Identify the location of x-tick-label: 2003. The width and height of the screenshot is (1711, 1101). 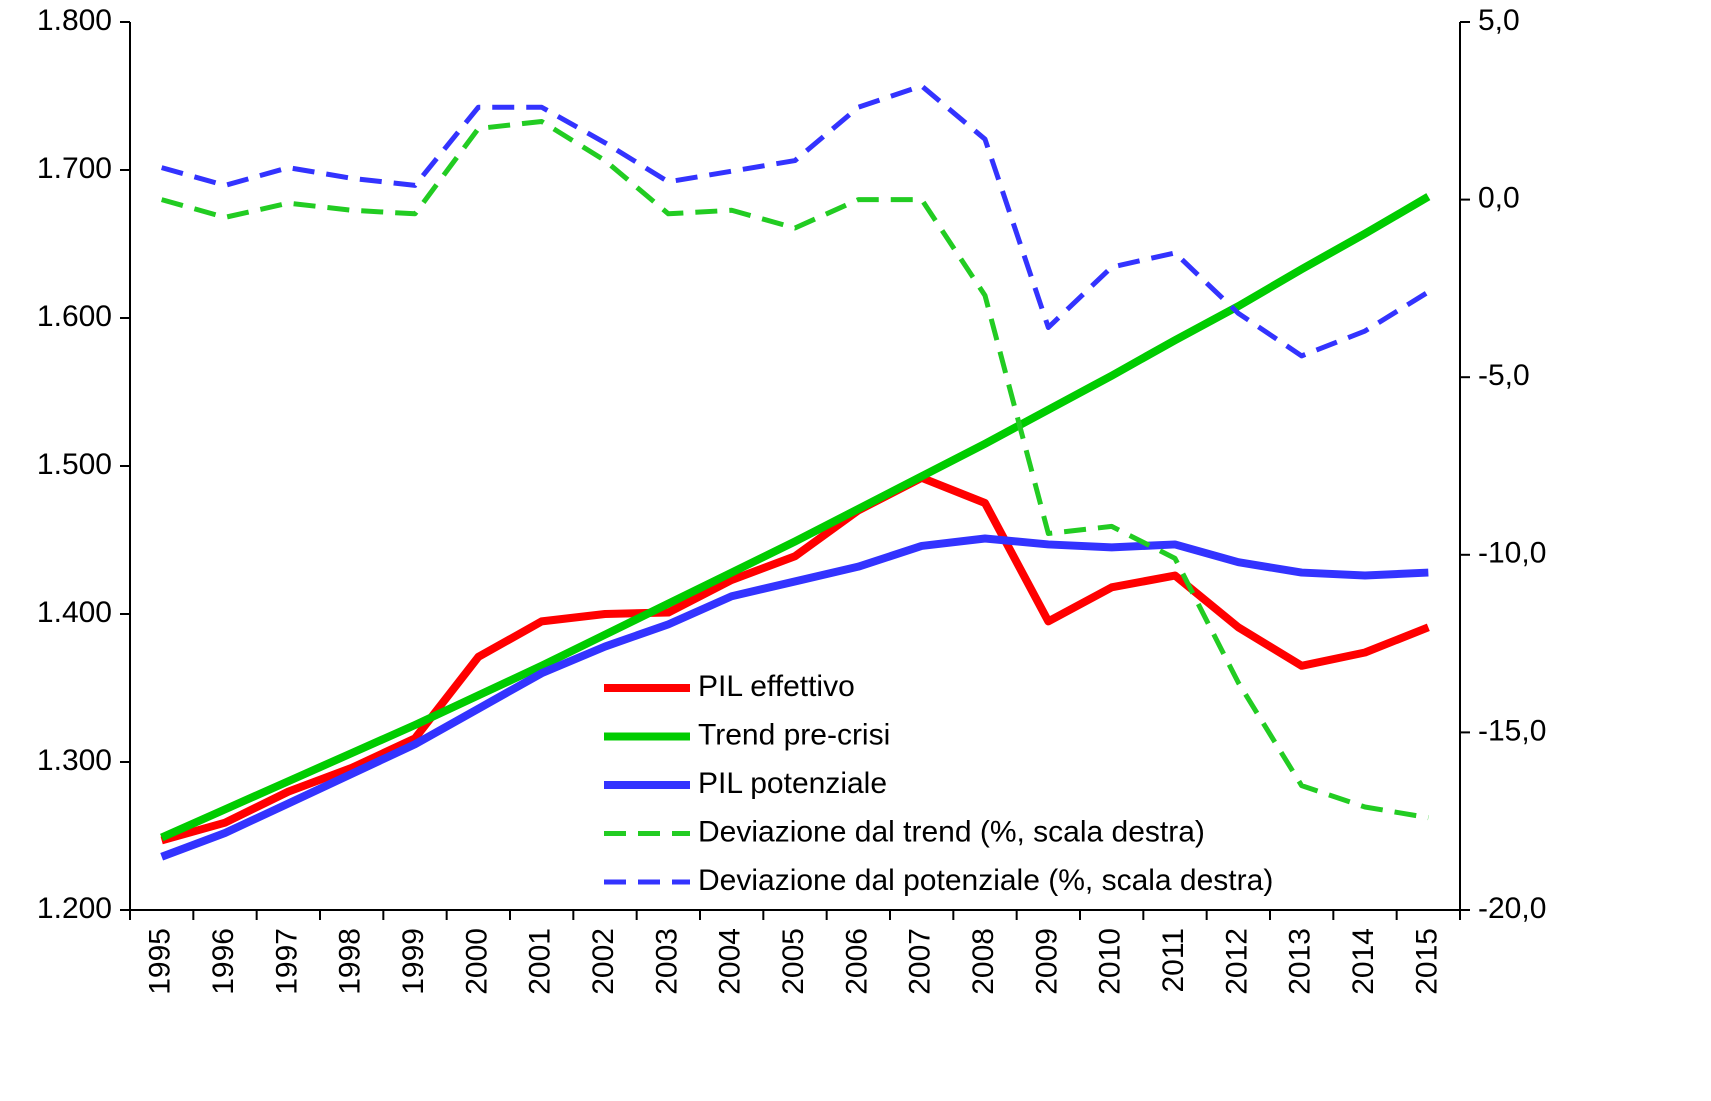
(666, 961).